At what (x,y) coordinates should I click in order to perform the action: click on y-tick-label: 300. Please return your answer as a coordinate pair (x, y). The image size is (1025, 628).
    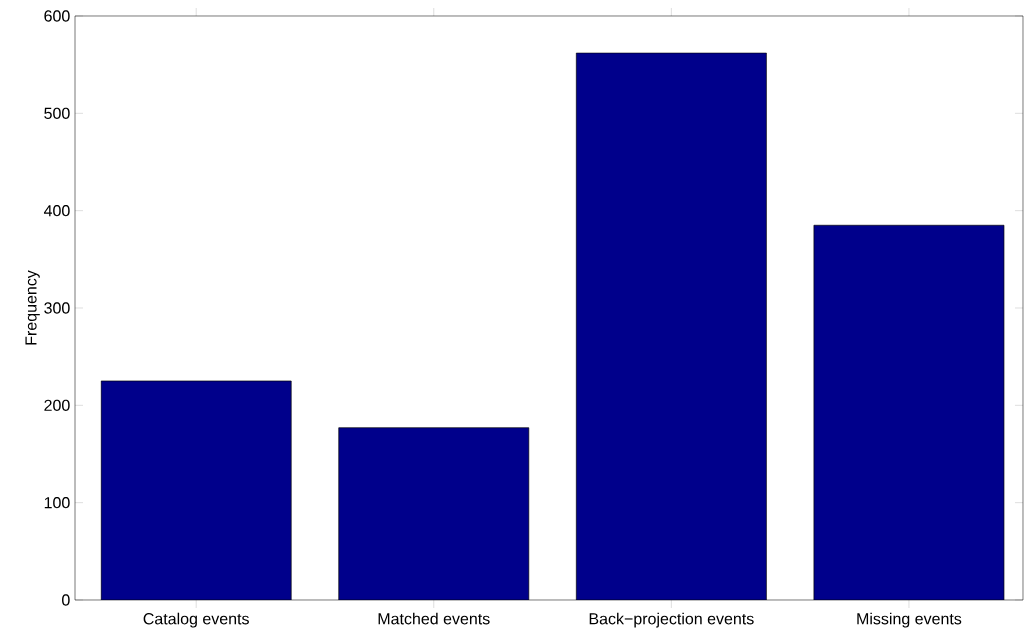
    Looking at the image, I should click on (57, 308).